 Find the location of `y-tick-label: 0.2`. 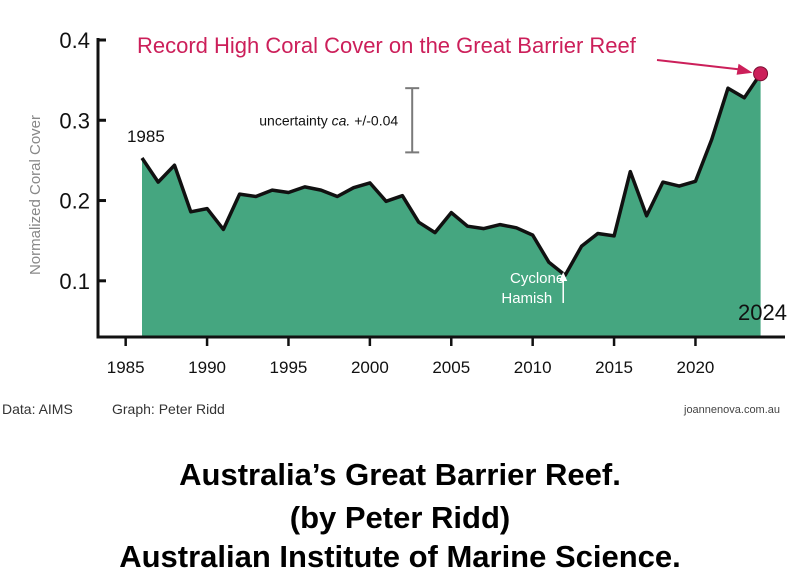

y-tick-label: 0.2 is located at coordinates (74, 201).